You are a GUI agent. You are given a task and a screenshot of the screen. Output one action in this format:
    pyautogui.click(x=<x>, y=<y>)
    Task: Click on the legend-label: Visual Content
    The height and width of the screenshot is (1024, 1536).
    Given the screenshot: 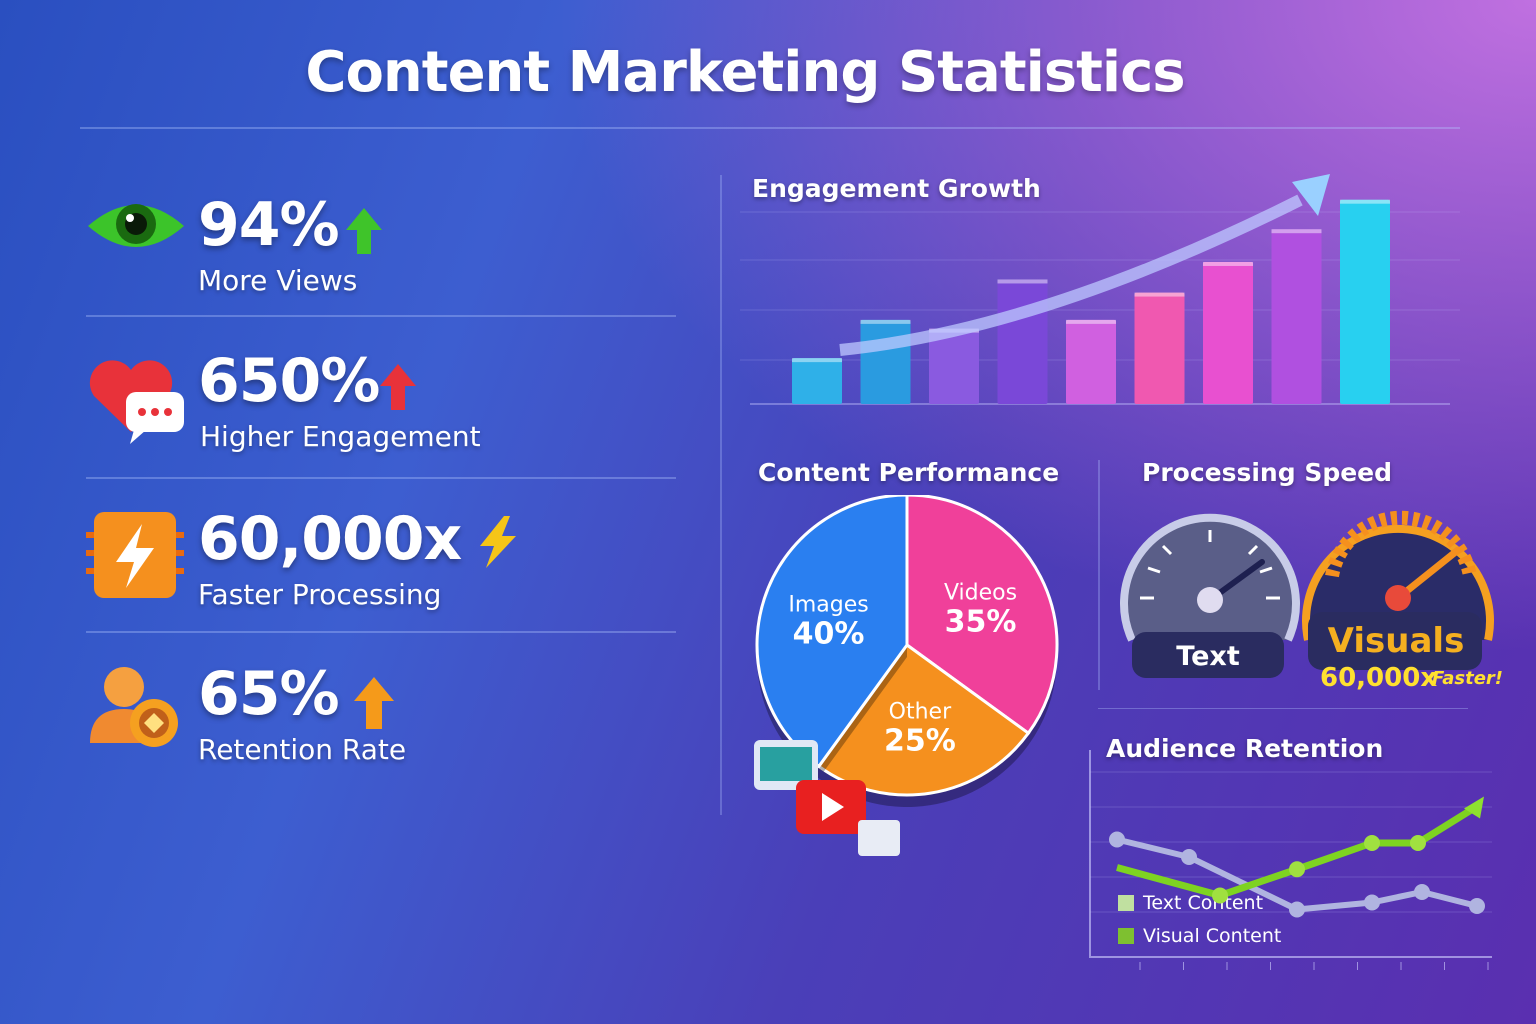 What is the action you would take?
    pyautogui.click(x=1212, y=936)
    